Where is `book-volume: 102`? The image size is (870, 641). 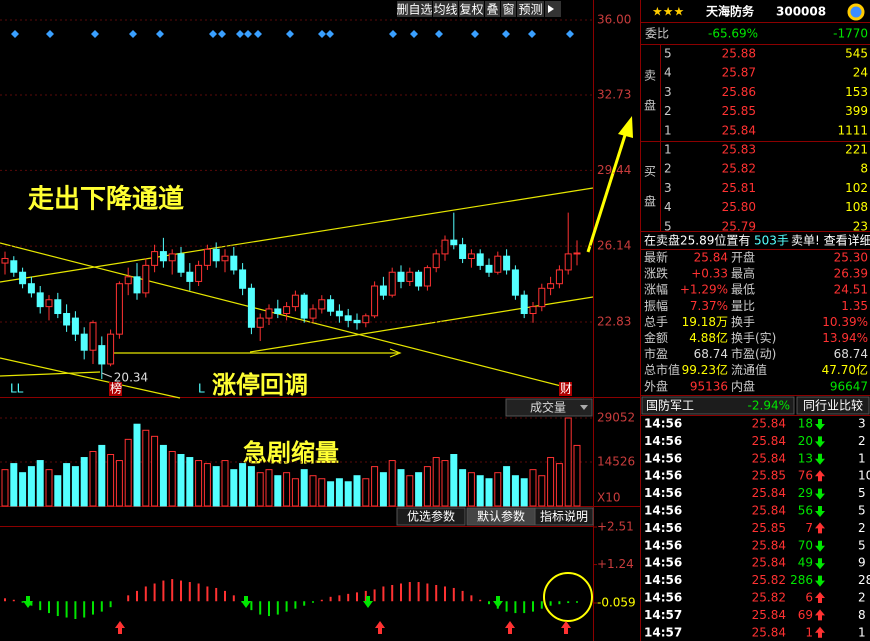 book-volume: 102 is located at coordinates (856, 188).